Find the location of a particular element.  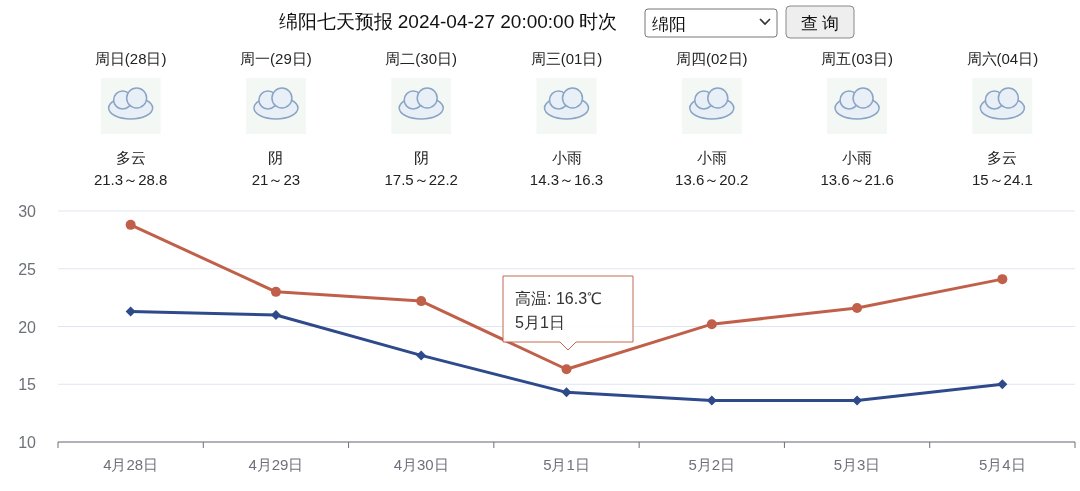

x-tick-label: 4月29日 is located at coordinates (276, 464).